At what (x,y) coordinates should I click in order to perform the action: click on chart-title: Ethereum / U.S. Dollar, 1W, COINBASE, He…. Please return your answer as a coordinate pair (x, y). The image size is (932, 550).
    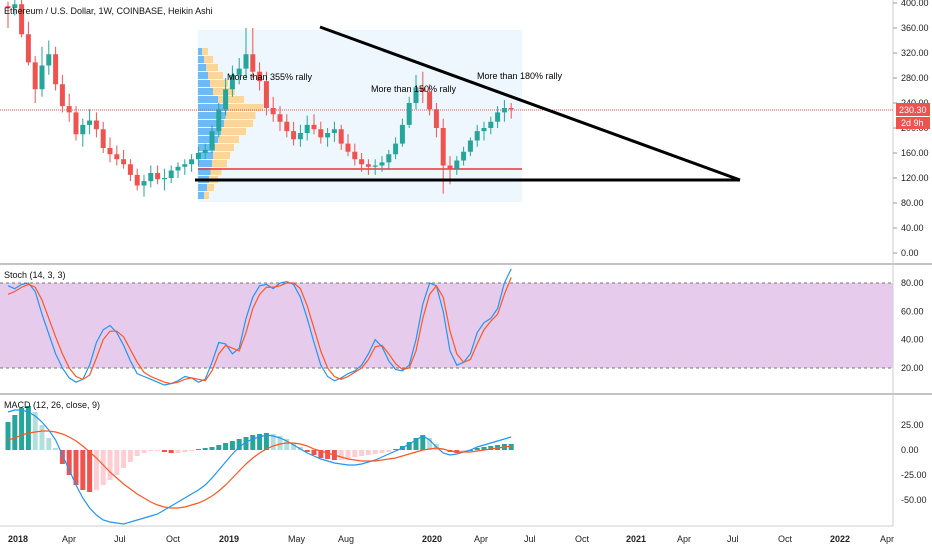
    Looking at the image, I should click on (108, 11).